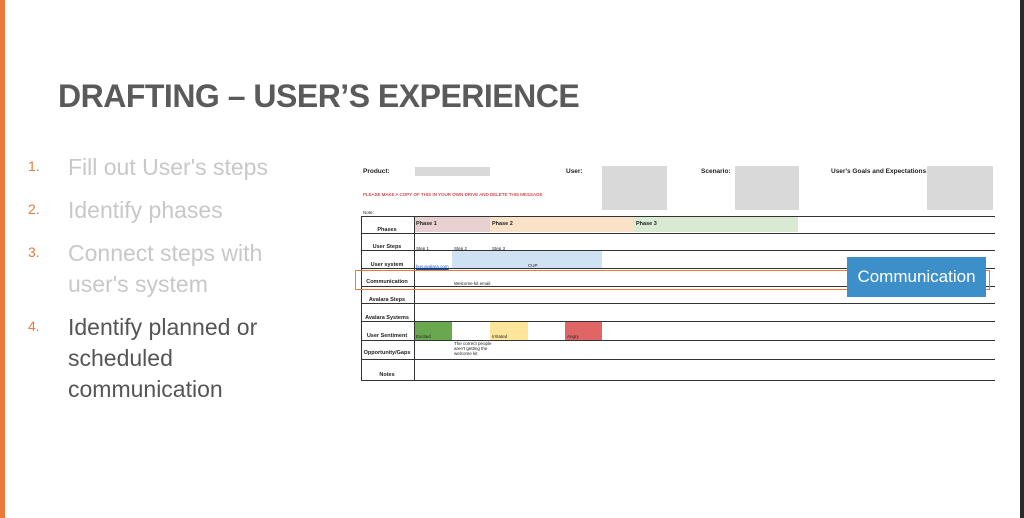 This screenshot has width=1024, height=518. What do you see at coordinates (500, 336) in the screenshot?
I see `sentiment-irritated-label: Irritated` at bounding box center [500, 336].